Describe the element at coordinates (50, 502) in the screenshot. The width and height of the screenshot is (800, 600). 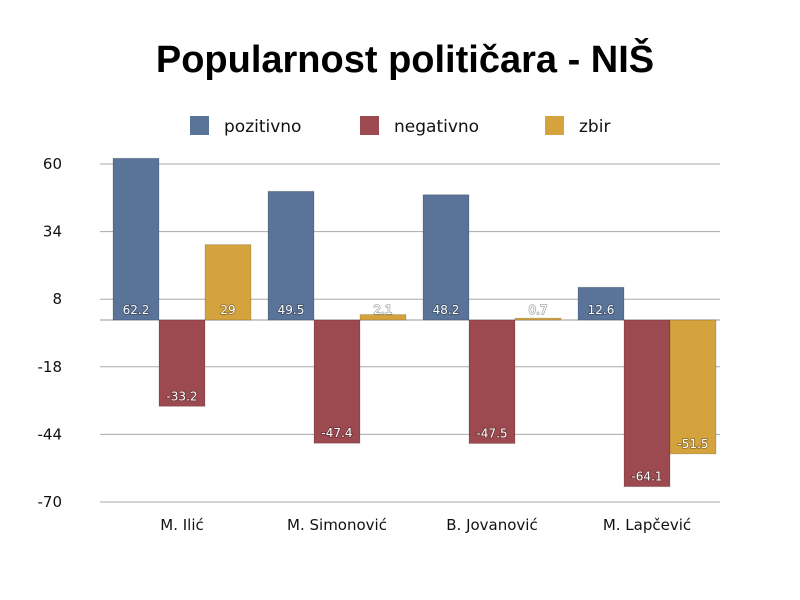
I see `y-tick-label: -70` at that location.